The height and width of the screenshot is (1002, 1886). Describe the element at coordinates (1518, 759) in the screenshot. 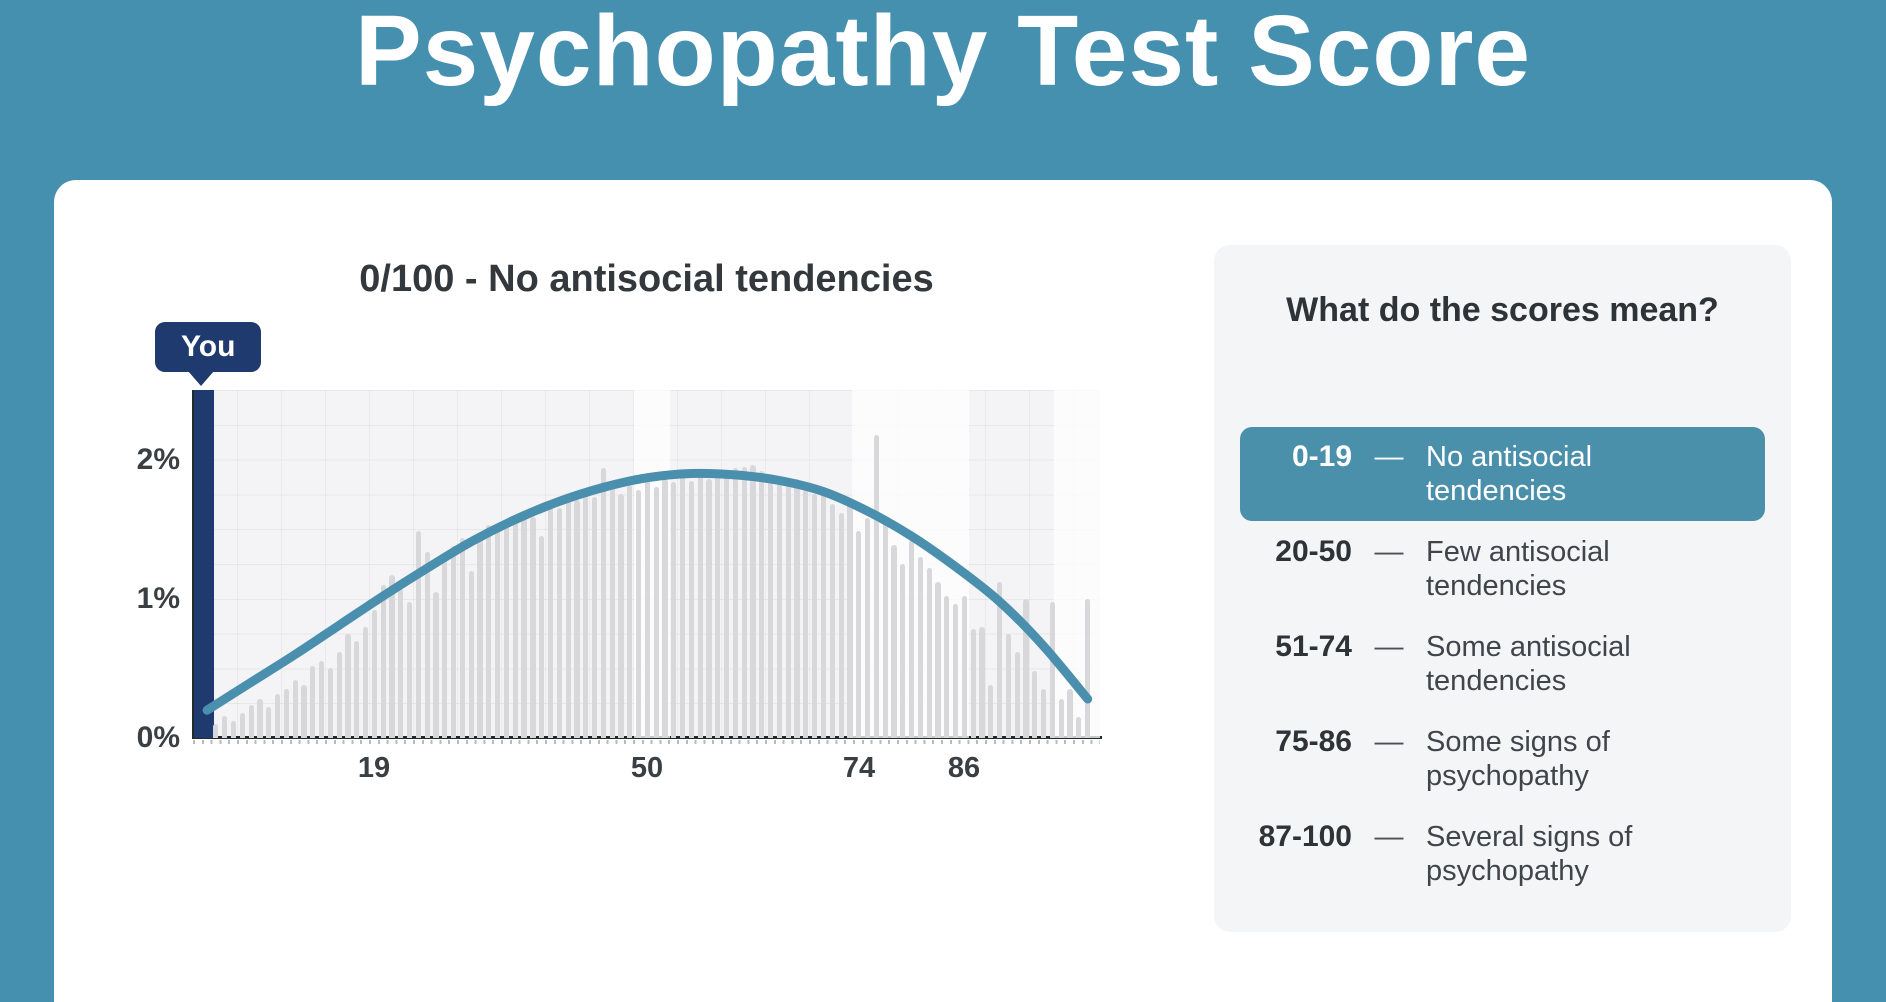

I see `legend-row-desc: Some signs of psychopathy` at that location.